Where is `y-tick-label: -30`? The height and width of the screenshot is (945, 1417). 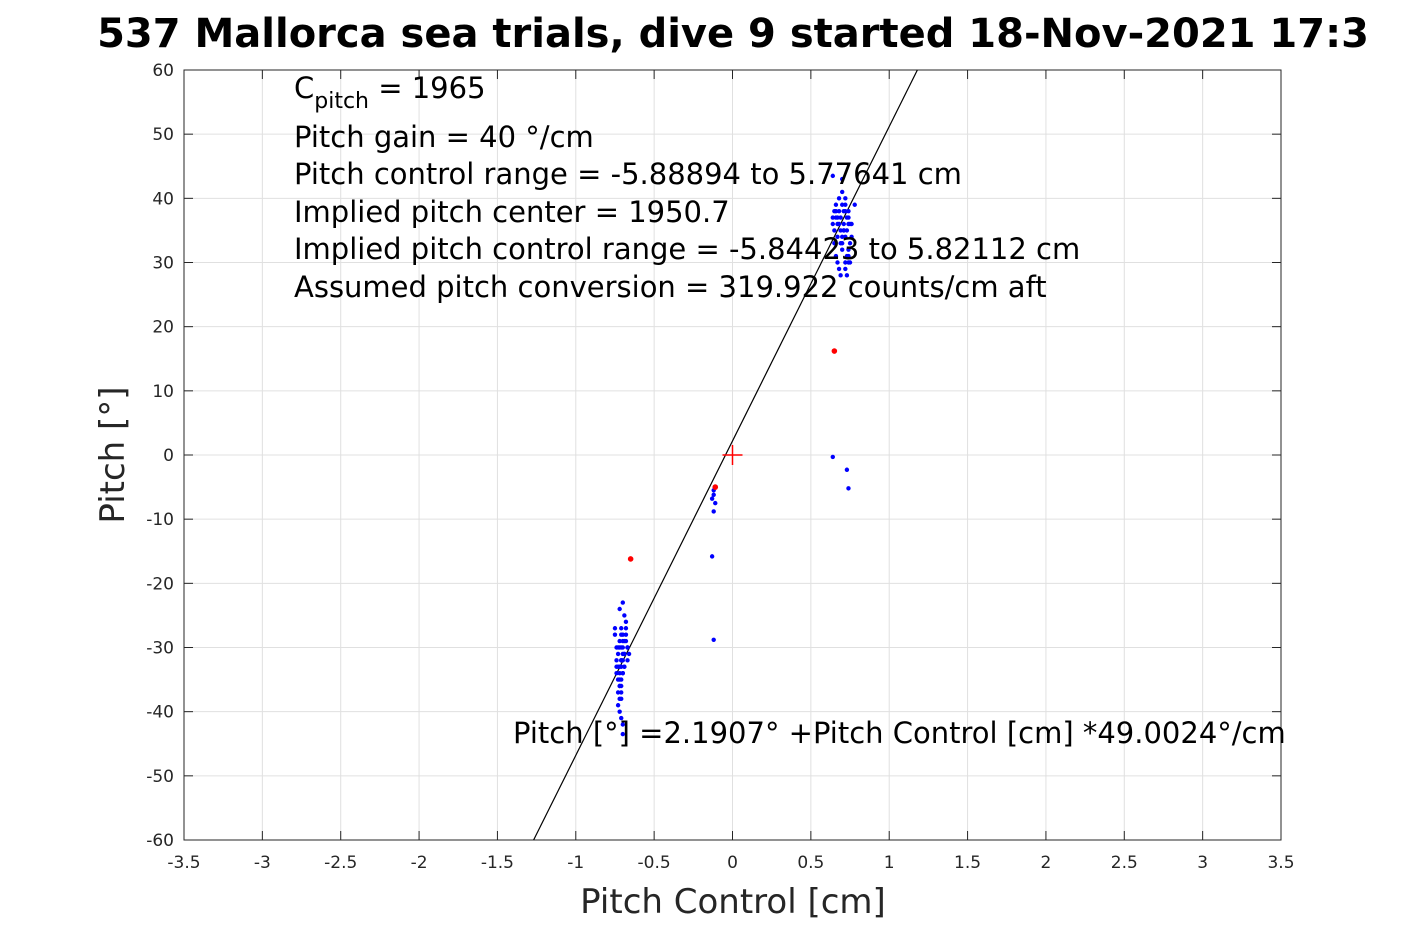
y-tick-label: -30 is located at coordinates (160, 649).